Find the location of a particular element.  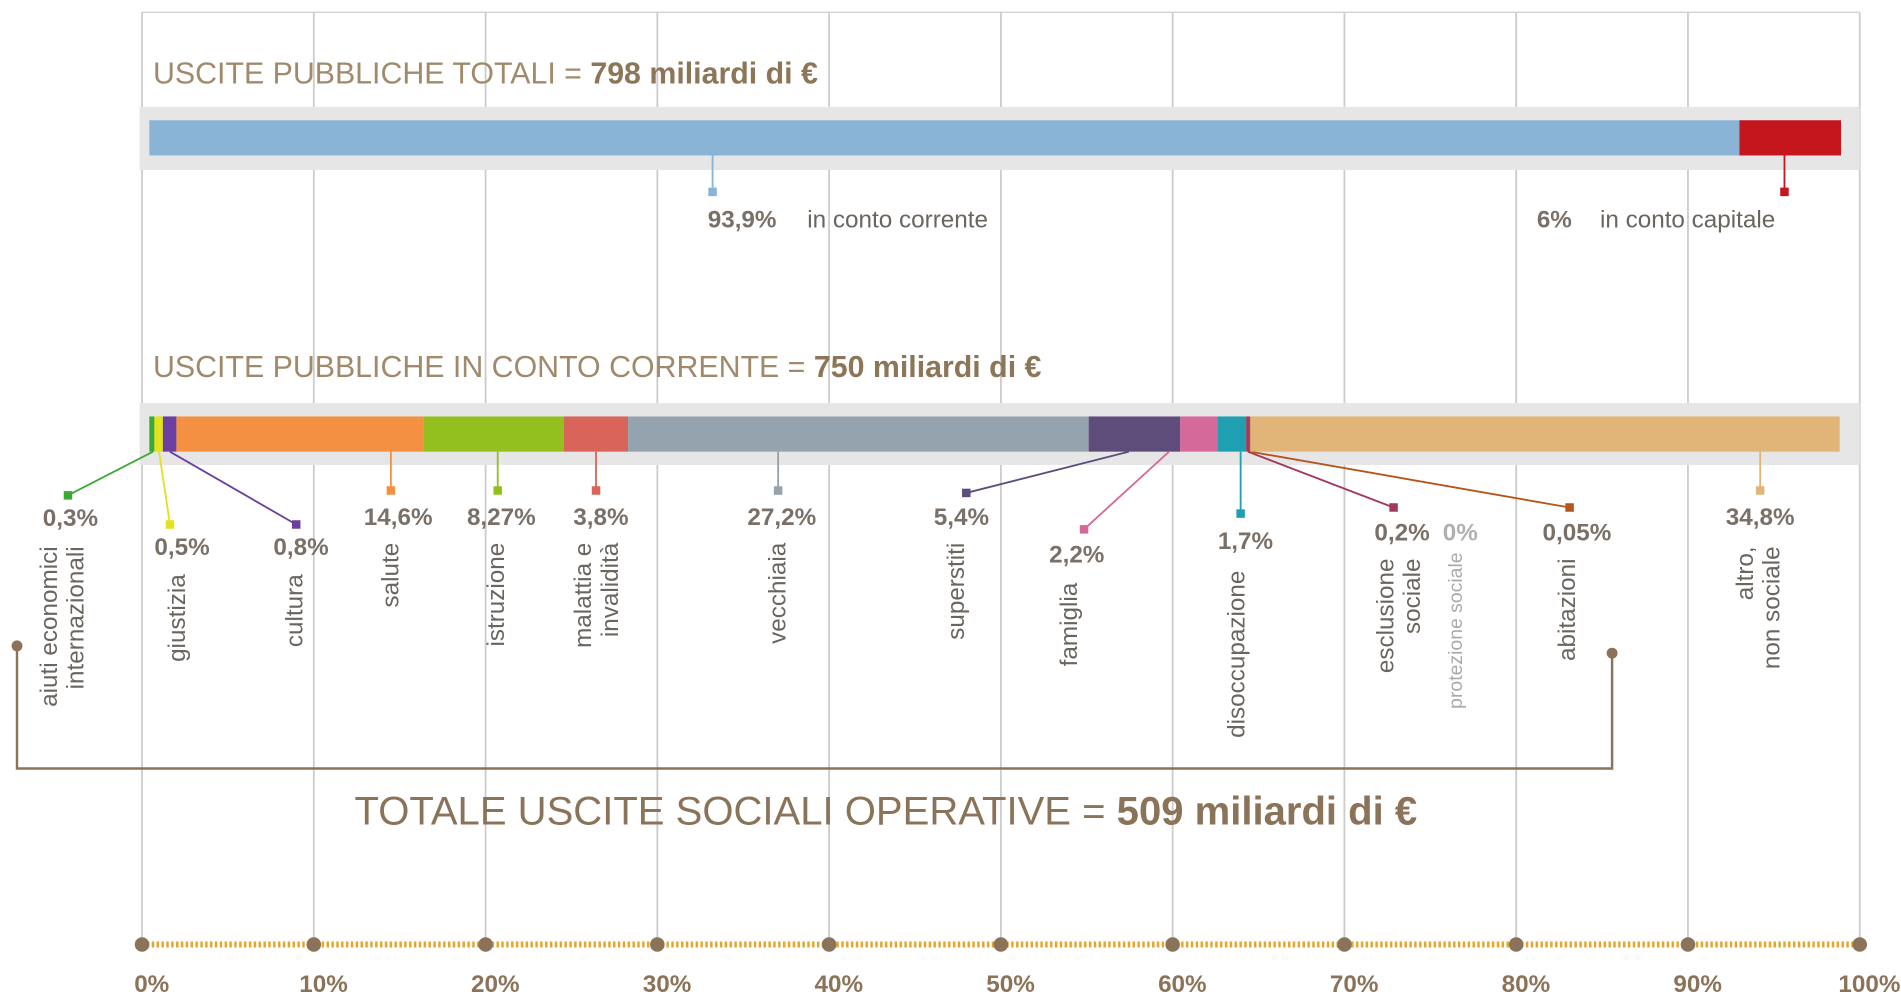

value-label: 34,8% is located at coordinates (1760, 517).